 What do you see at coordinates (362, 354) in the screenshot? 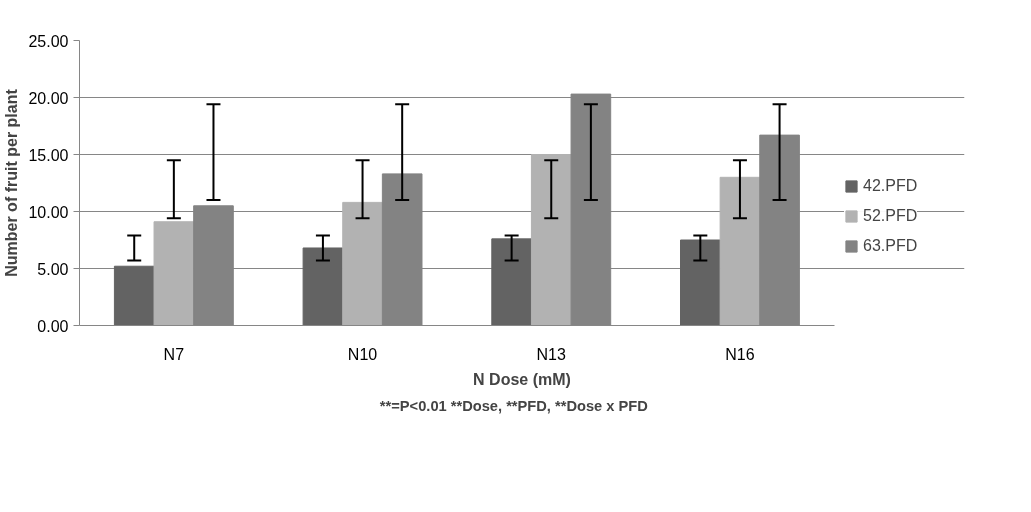
I see `x-tick-label: N10` at bounding box center [362, 354].